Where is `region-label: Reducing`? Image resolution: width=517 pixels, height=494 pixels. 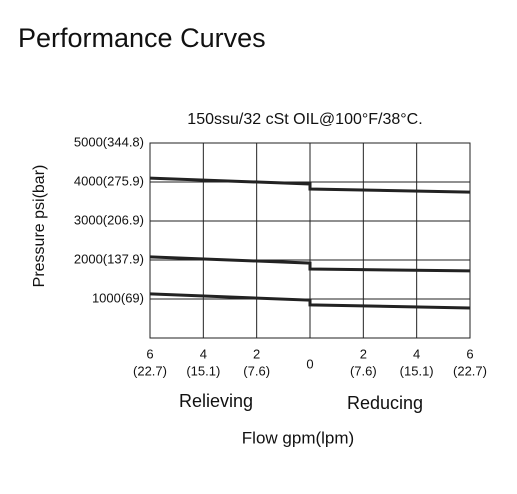
region-label: Reducing is located at coordinates (385, 403).